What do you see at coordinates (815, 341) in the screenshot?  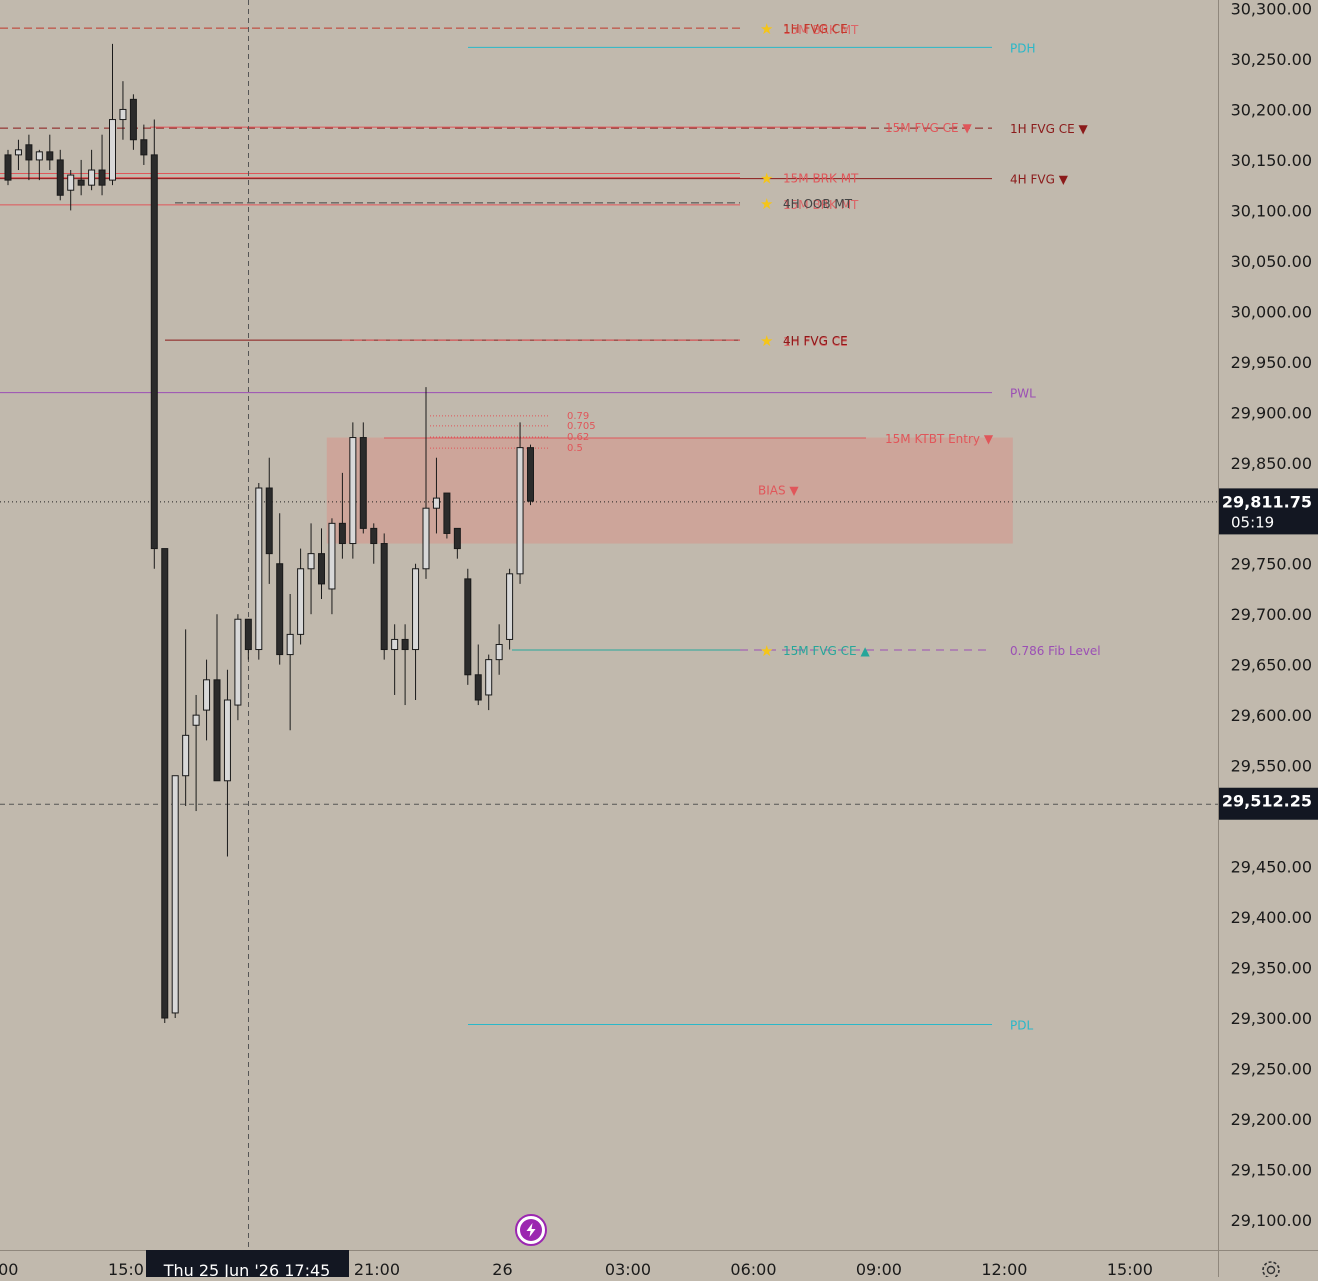 I see `level-label-7: 4H FVG CE` at bounding box center [815, 341].